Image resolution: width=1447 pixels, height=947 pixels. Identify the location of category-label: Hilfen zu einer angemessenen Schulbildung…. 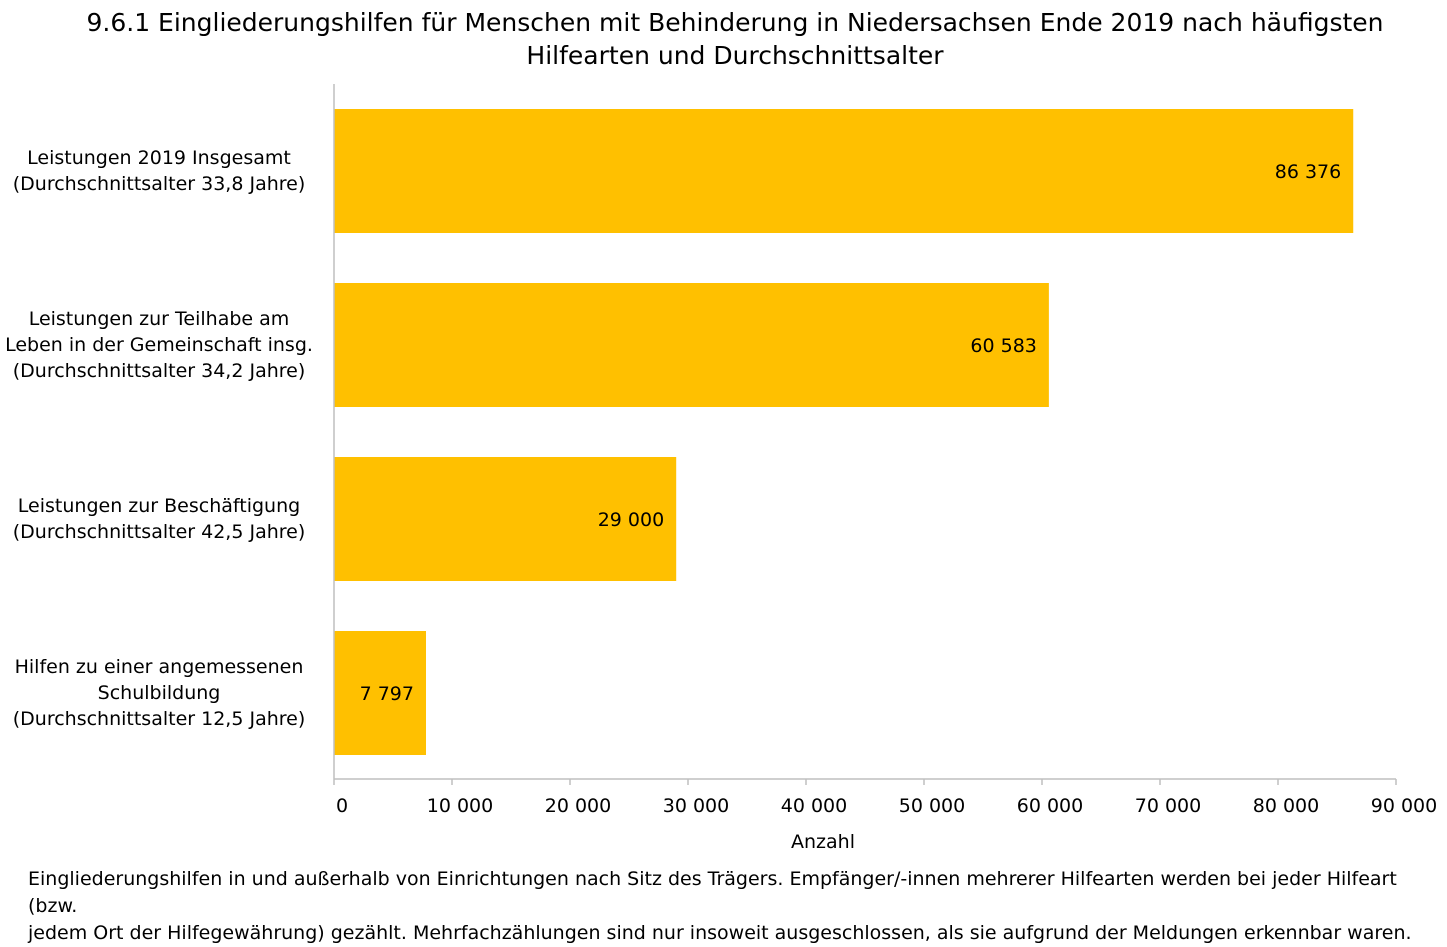
(159, 693).